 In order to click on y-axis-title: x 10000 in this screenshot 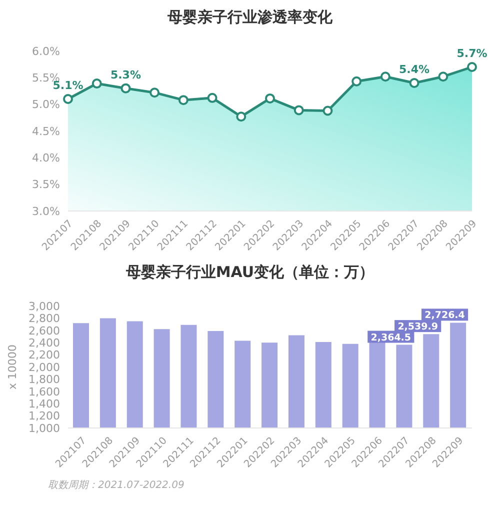, I will do `click(12, 367)`.